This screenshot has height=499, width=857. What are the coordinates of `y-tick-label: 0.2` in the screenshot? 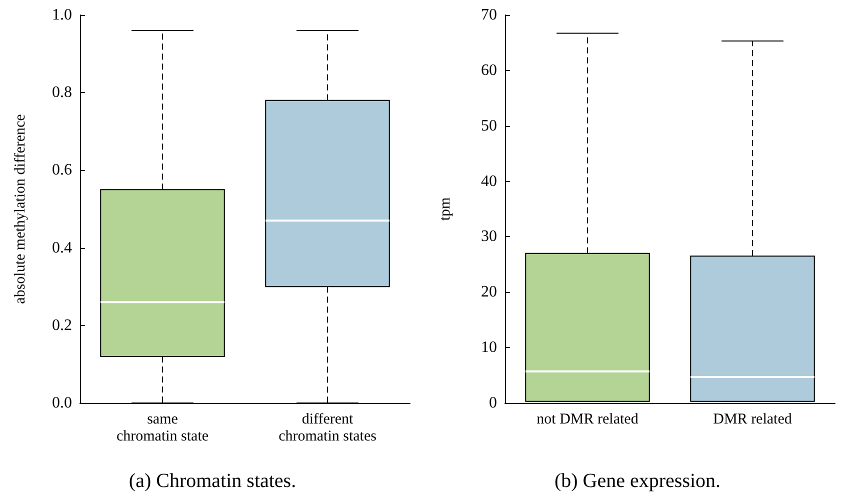 It's located at (62, 325).